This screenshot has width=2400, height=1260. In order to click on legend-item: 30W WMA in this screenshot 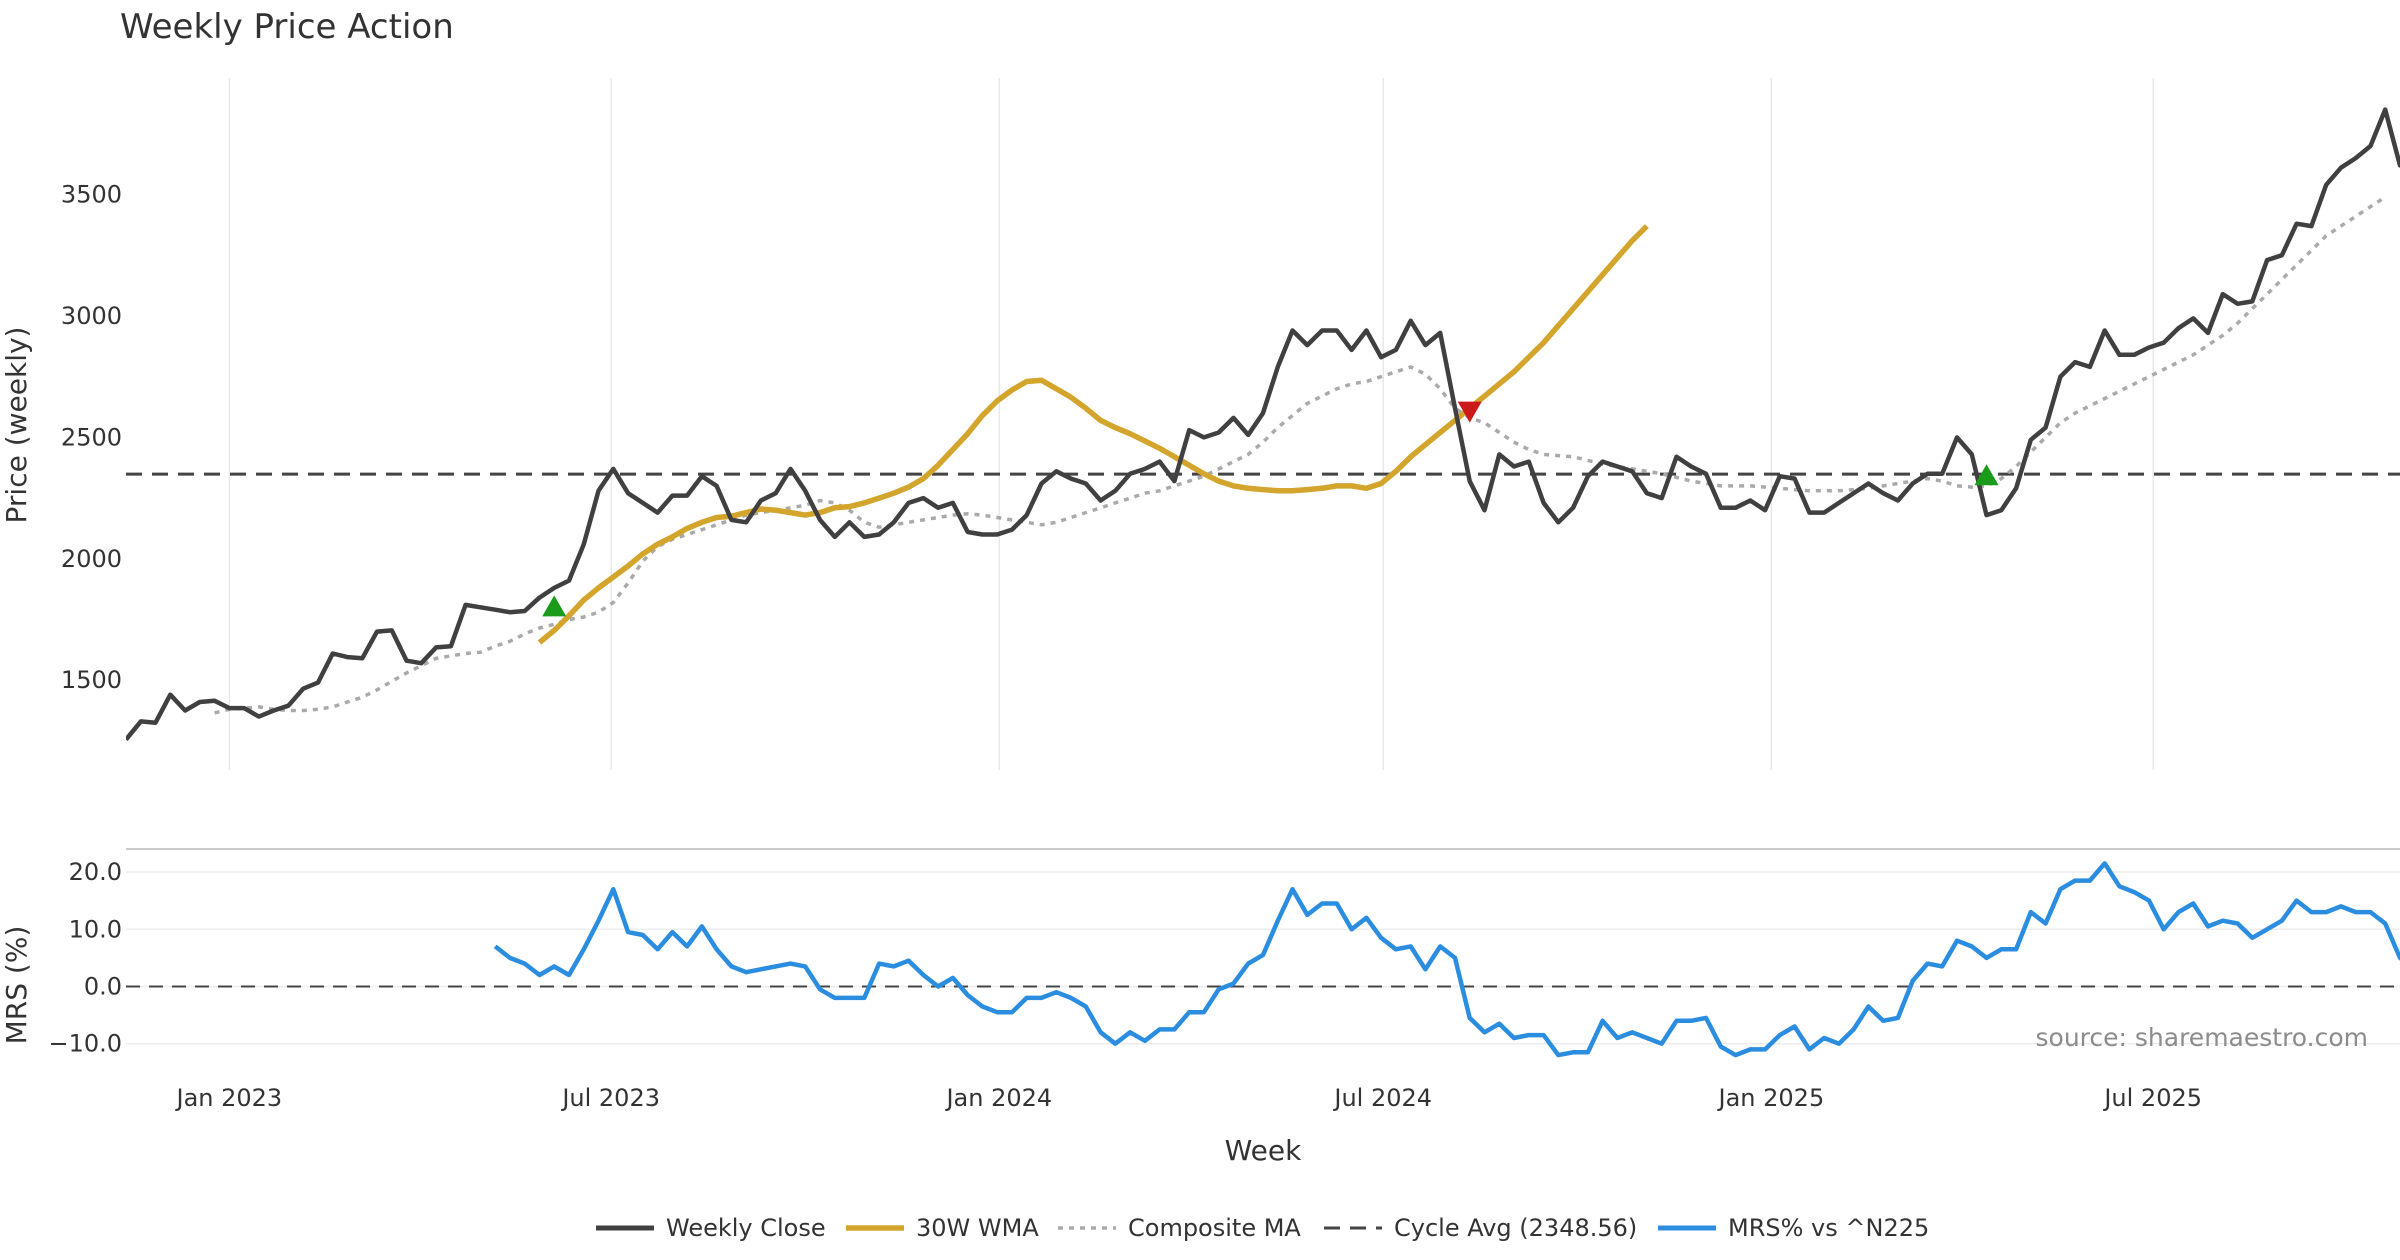, I will do `click(942, 1228)`.